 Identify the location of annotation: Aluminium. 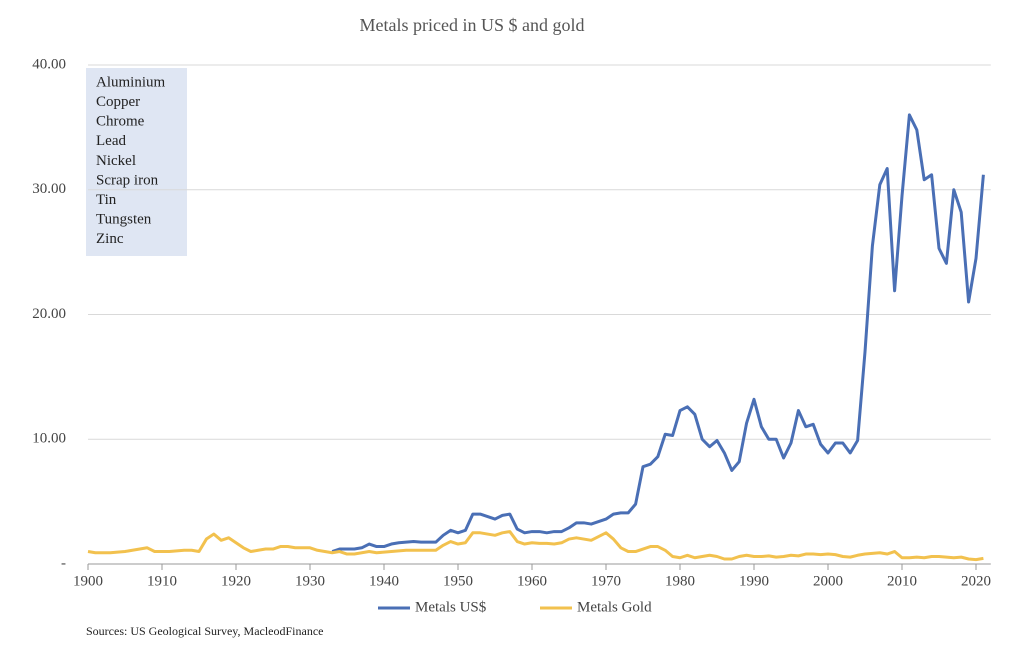
(131, 82).